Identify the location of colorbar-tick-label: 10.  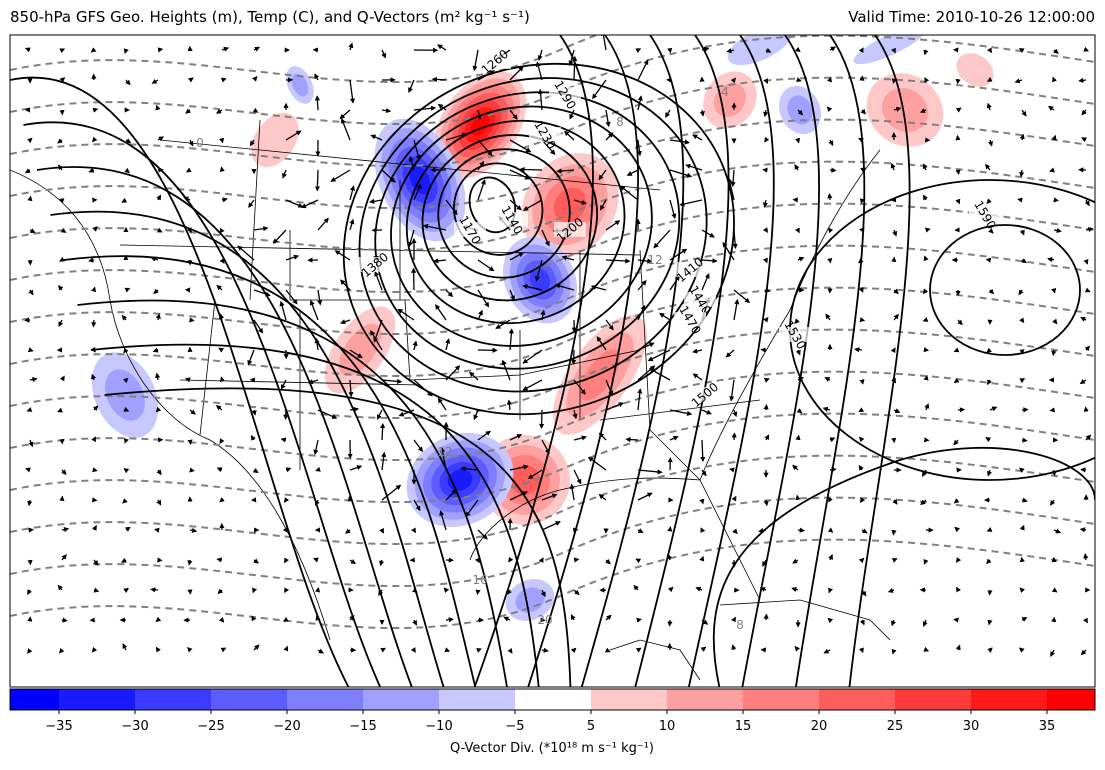
(667, 726).